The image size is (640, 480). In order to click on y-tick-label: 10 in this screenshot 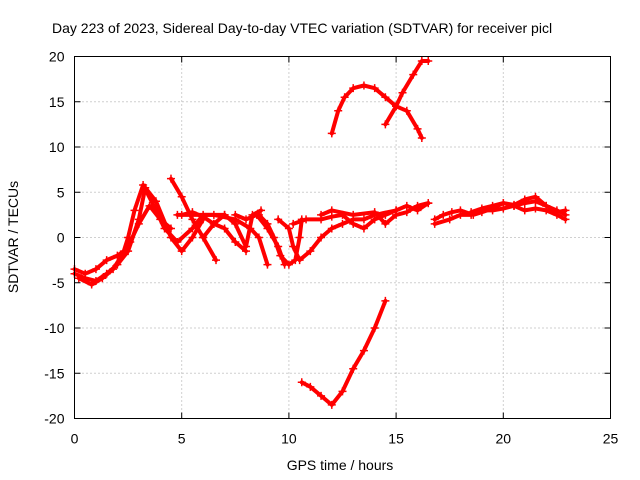, I will do `click(57, 147)`.